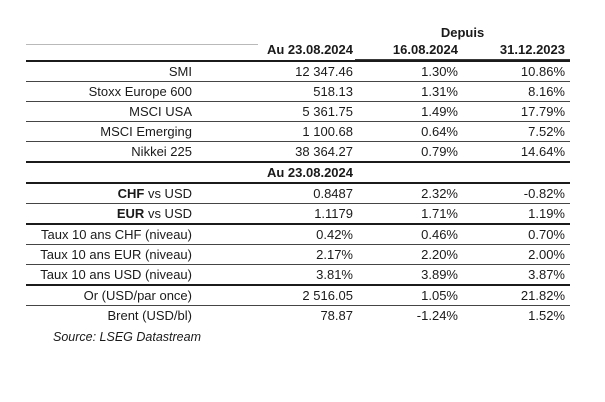  Describe the element at coordinates (407, 71) in the screenshot. I see `cell-since-16-08: 1.30%` at that location.